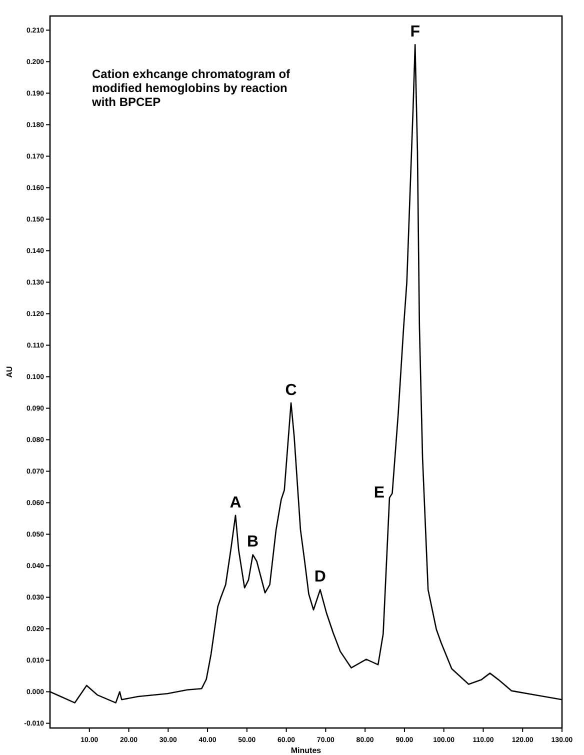 This screenshot has height=755, width=584. I want to click on annotation: C, so click(291, 390).